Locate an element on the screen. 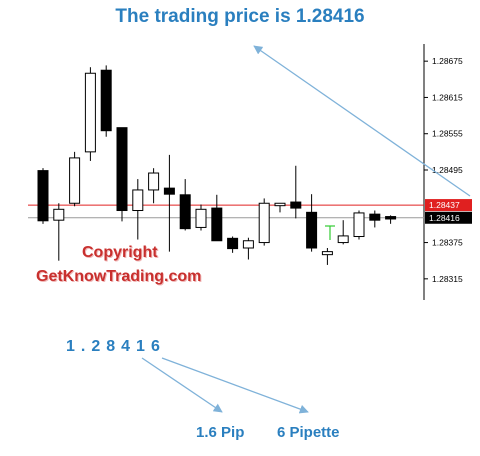 The height and width of the screenshot is (456, 480). y-tick-label: 1.28675 is located at coordinates (447, 61).